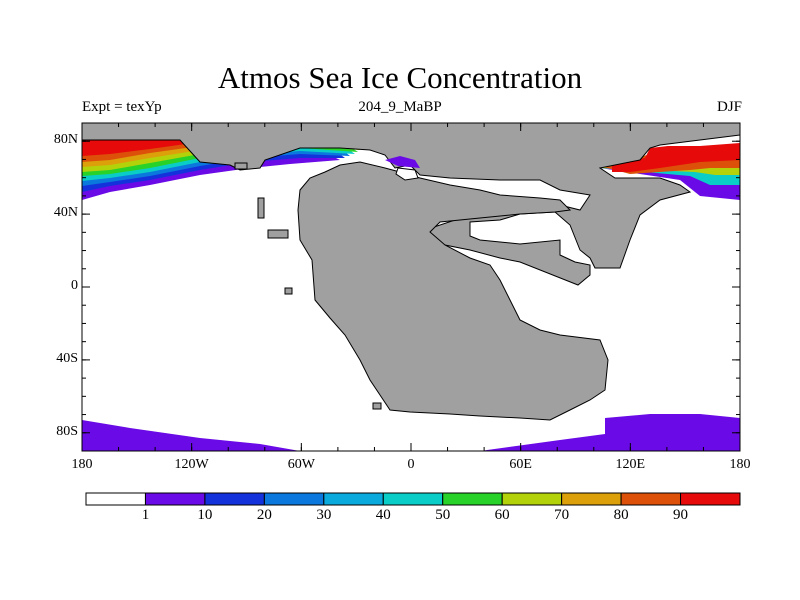 This screenshot has width=800, height=600. I want to click on colorbar-label: 40, so click(383, 515).